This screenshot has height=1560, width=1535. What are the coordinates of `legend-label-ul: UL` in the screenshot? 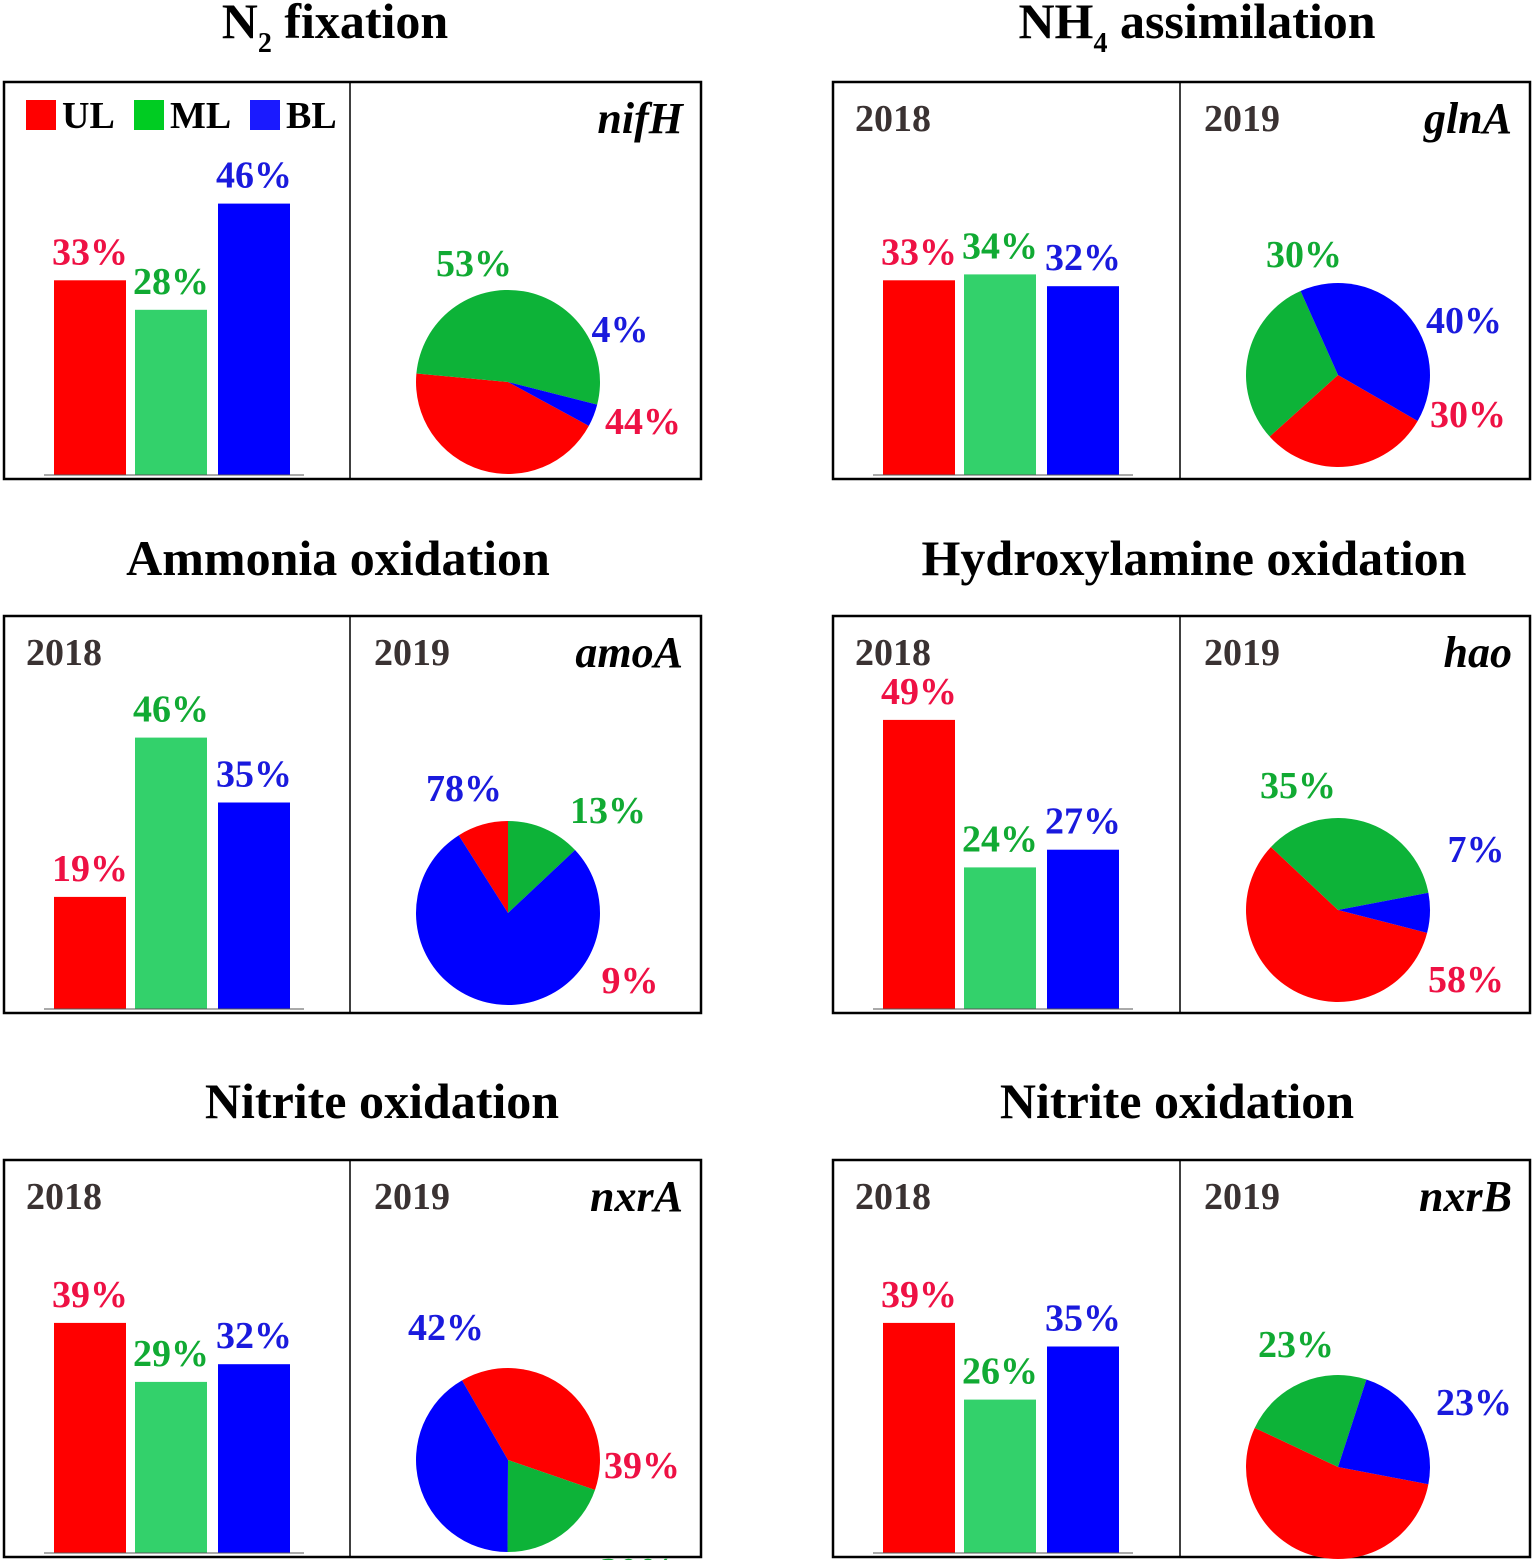 It's located at (88, 116).